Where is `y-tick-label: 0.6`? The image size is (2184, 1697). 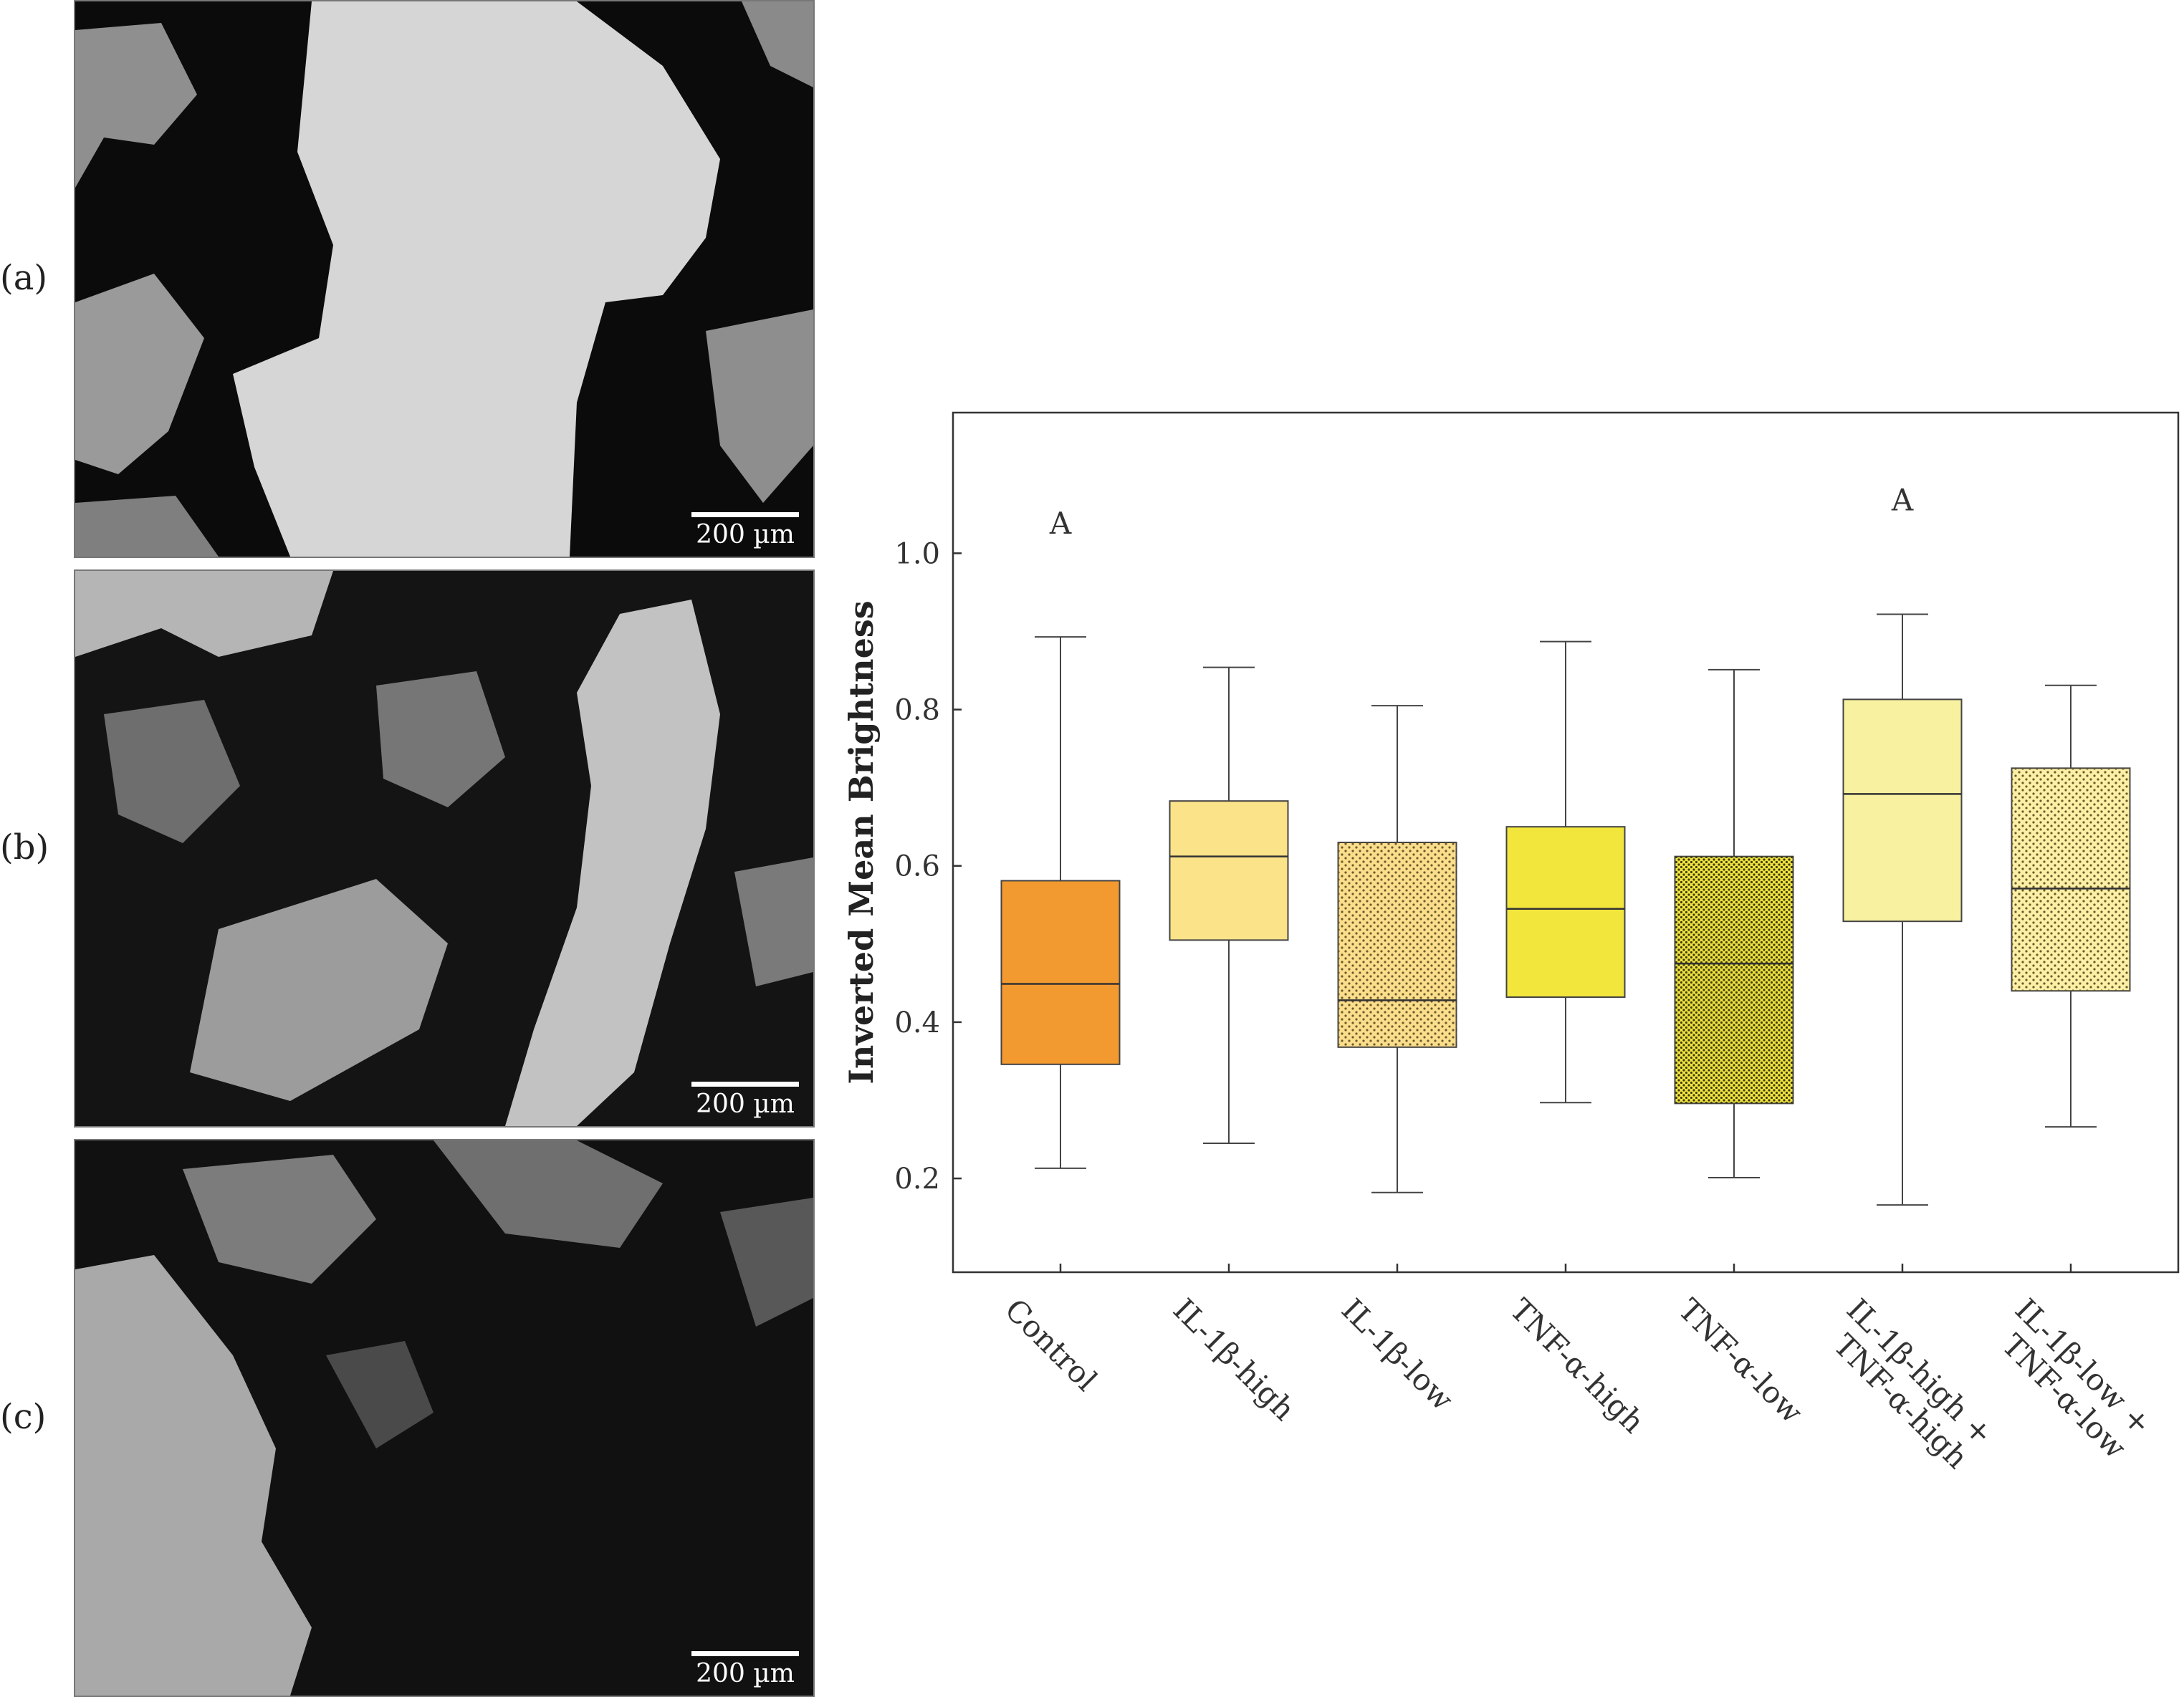 y-tick-label: 0.6 is located at coordinates (917, 866).